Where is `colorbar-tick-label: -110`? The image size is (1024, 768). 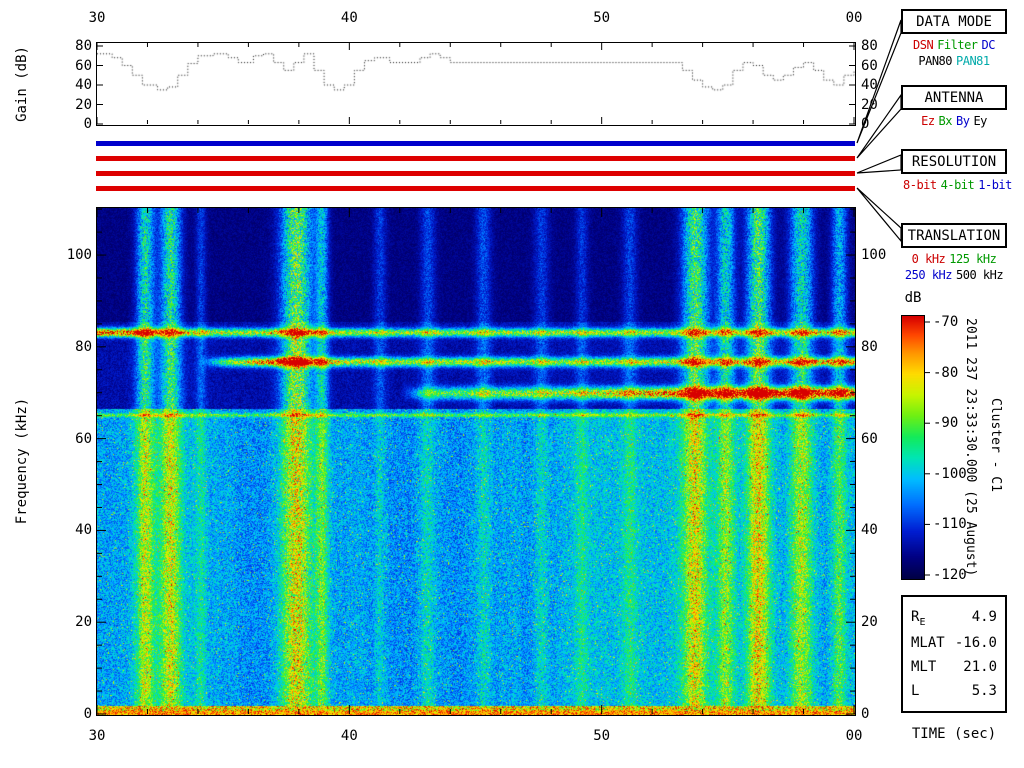
colorbar-tick-label: -110 is located at coordinates (950, 524).